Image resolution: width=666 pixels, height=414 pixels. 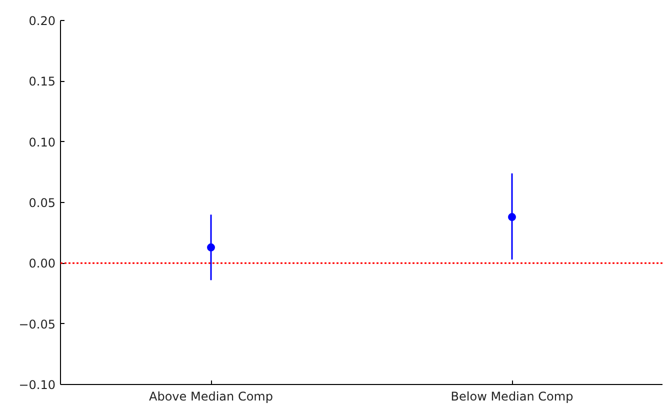 What do you see at coordinates (42, 263) in the screenshot?
I see `y-tick-label: 0.00` at bounding box center [42, 263].